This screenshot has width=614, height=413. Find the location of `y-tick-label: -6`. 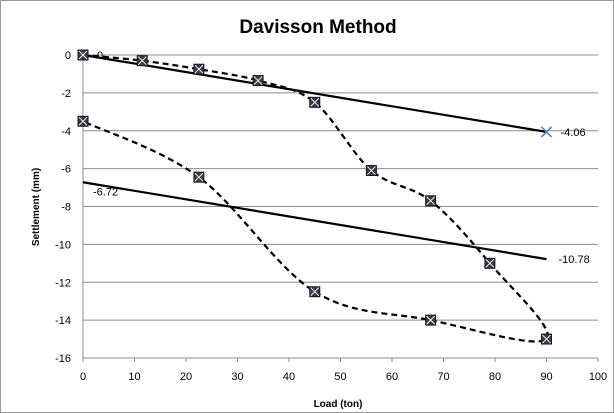

y-tick-label: -6 is located at coordinates (66, 170).